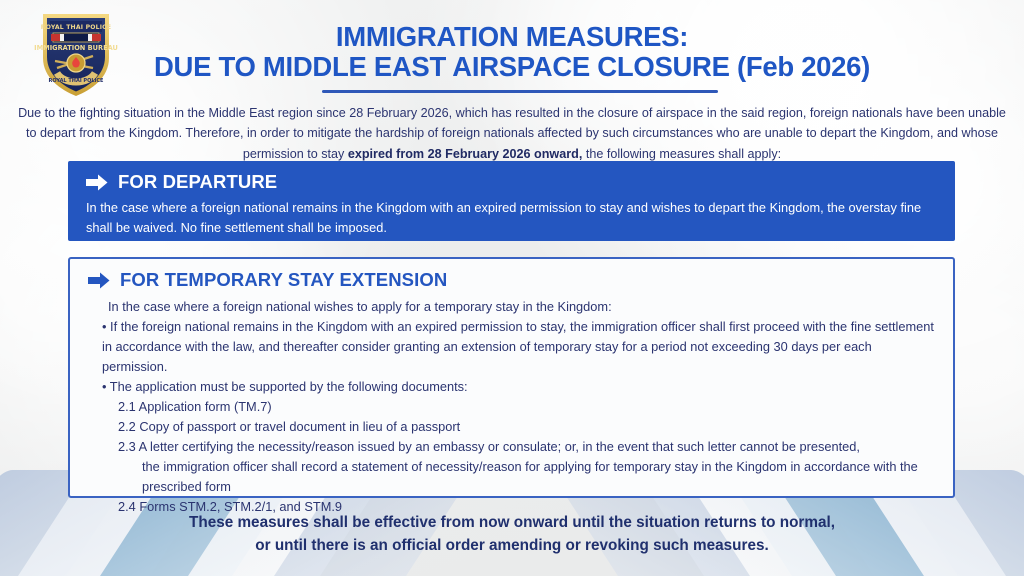 Image resolution: width=1024 pixels, height=576 pixels. What do you see at coordinates (127, 446) in the screenshot?
I see `document-number: 2.3` at bounding box center [127, 446].